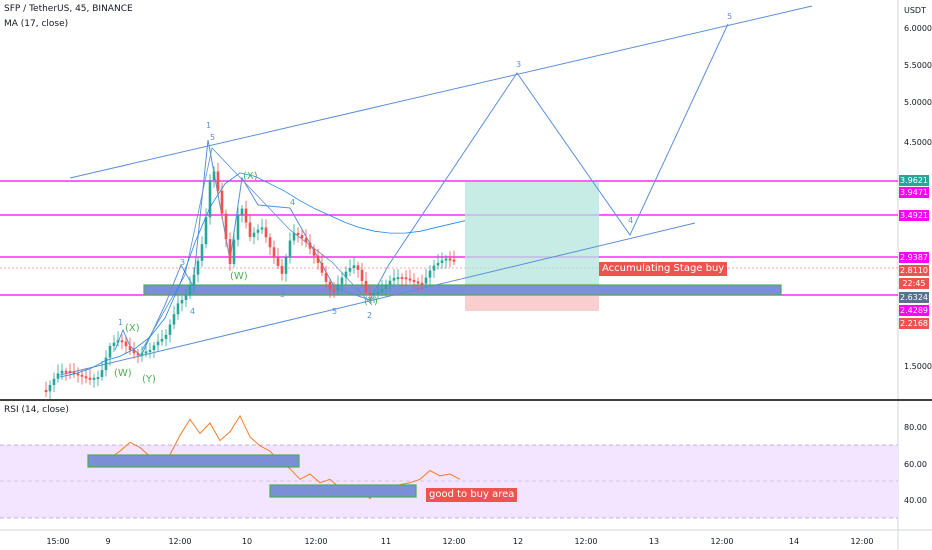 The height and width of the screenshot is (550, 932). Describe the element at coordinates (343, 491) in the screenshot. I see `rsi-zone-low` at that location.